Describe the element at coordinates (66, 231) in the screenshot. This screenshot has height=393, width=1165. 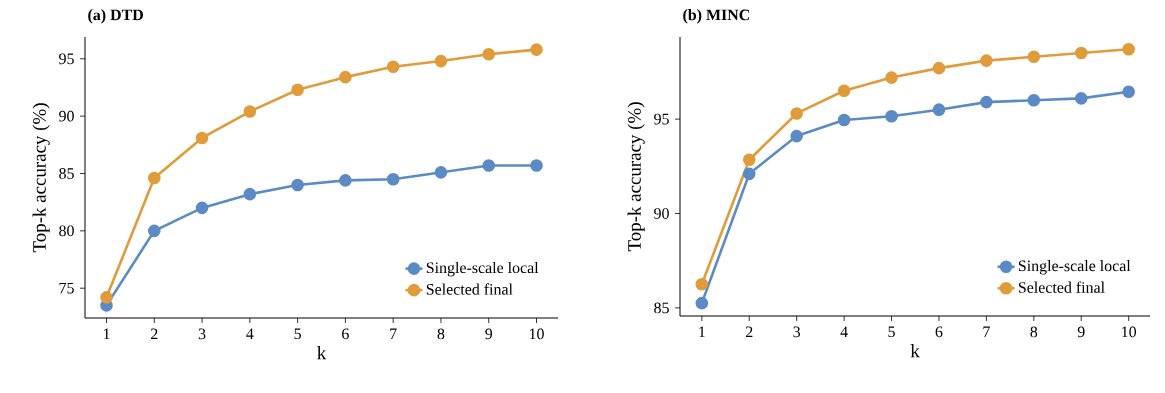
I see `y-tick-label: 80` at that location.